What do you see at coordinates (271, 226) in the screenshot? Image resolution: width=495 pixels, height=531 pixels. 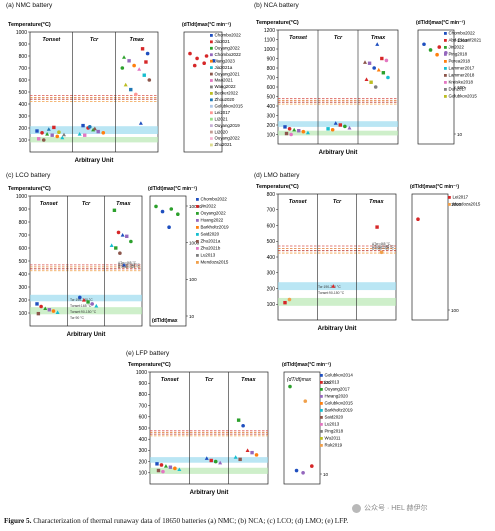 I see `y-tick-label: 600` at bounding box center [271, 226].